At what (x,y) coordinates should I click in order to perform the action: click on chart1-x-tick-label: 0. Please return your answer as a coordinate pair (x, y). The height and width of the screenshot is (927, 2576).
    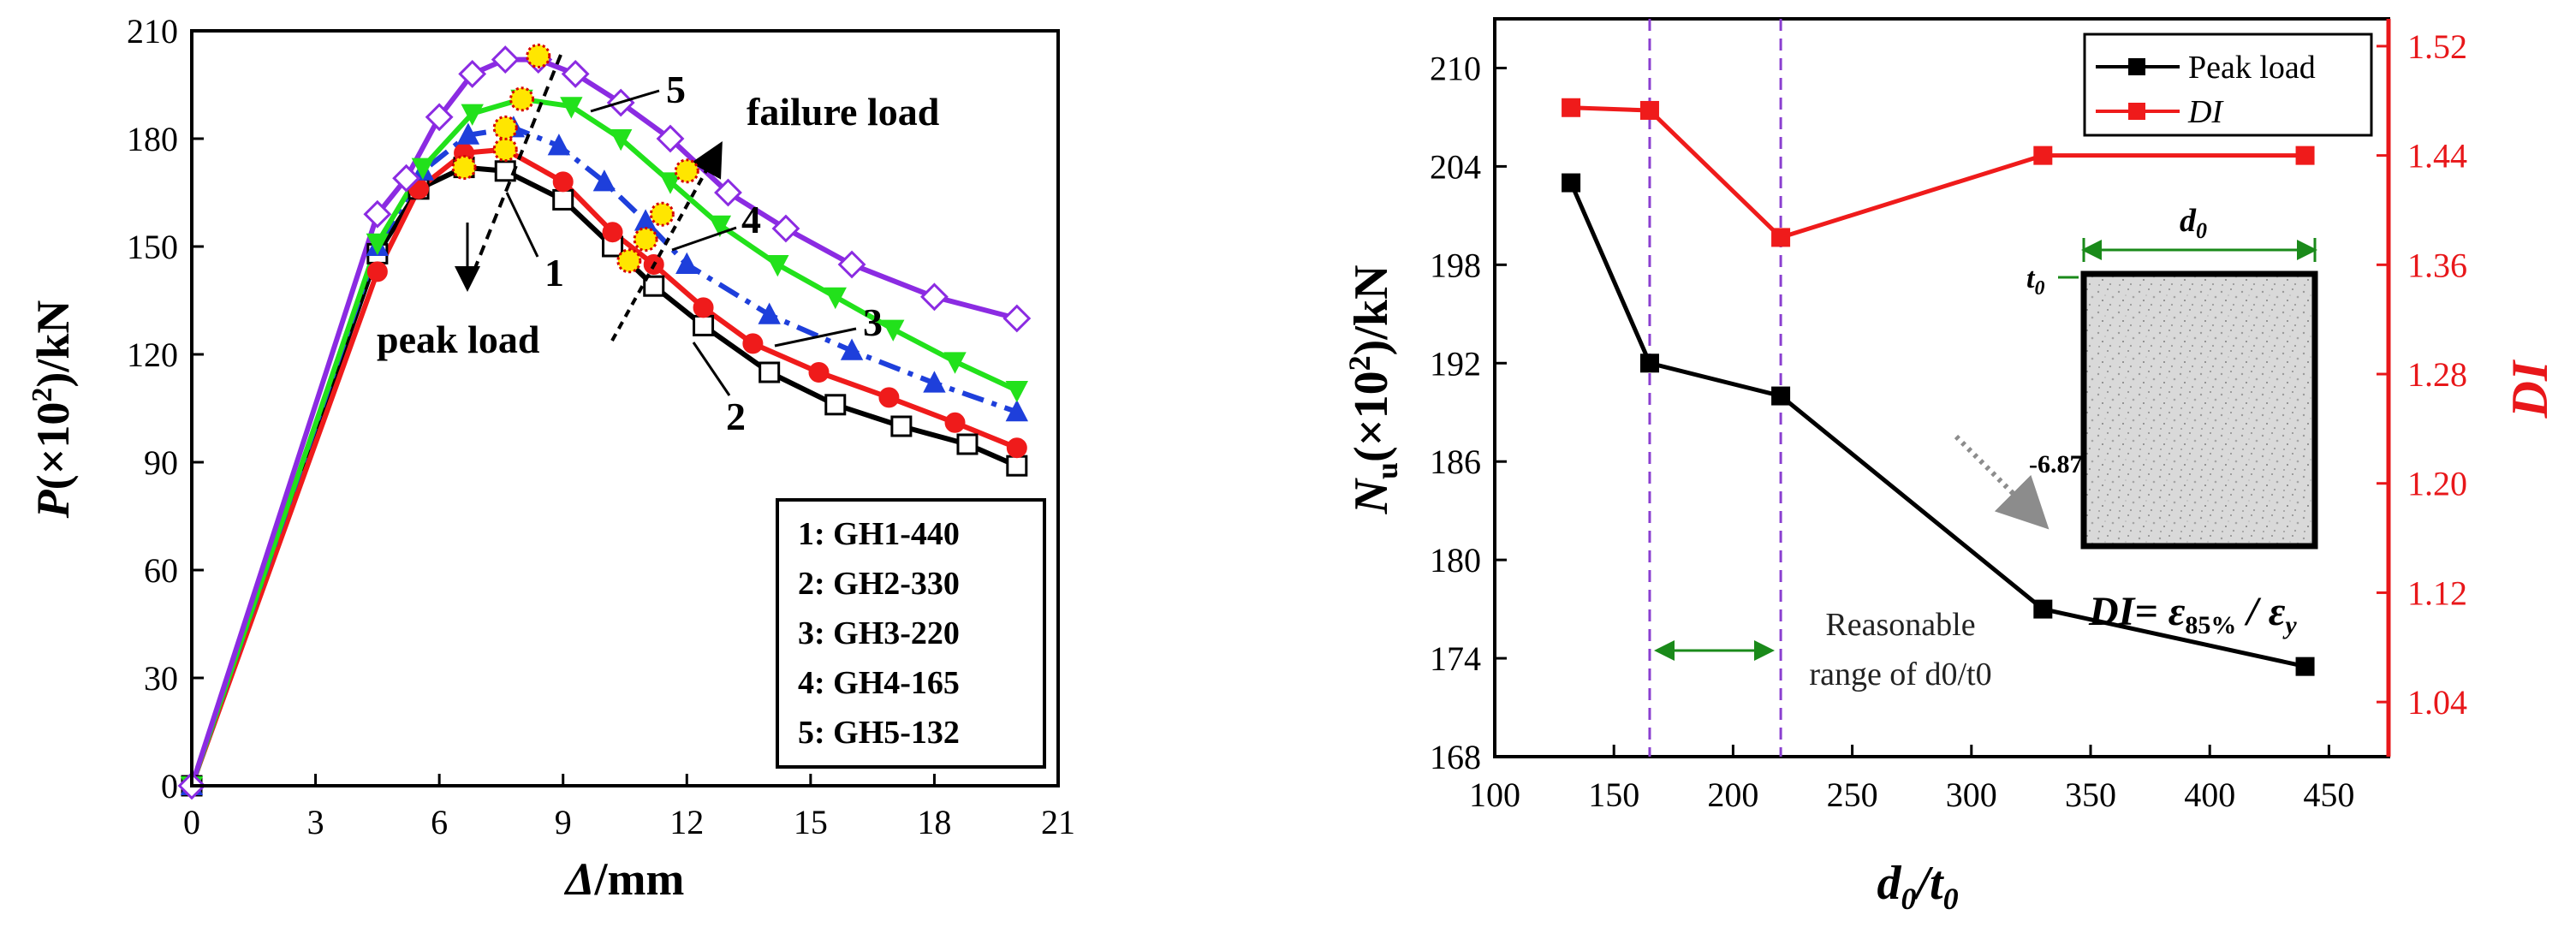
    Looking at the image, I should click on (192, 822).